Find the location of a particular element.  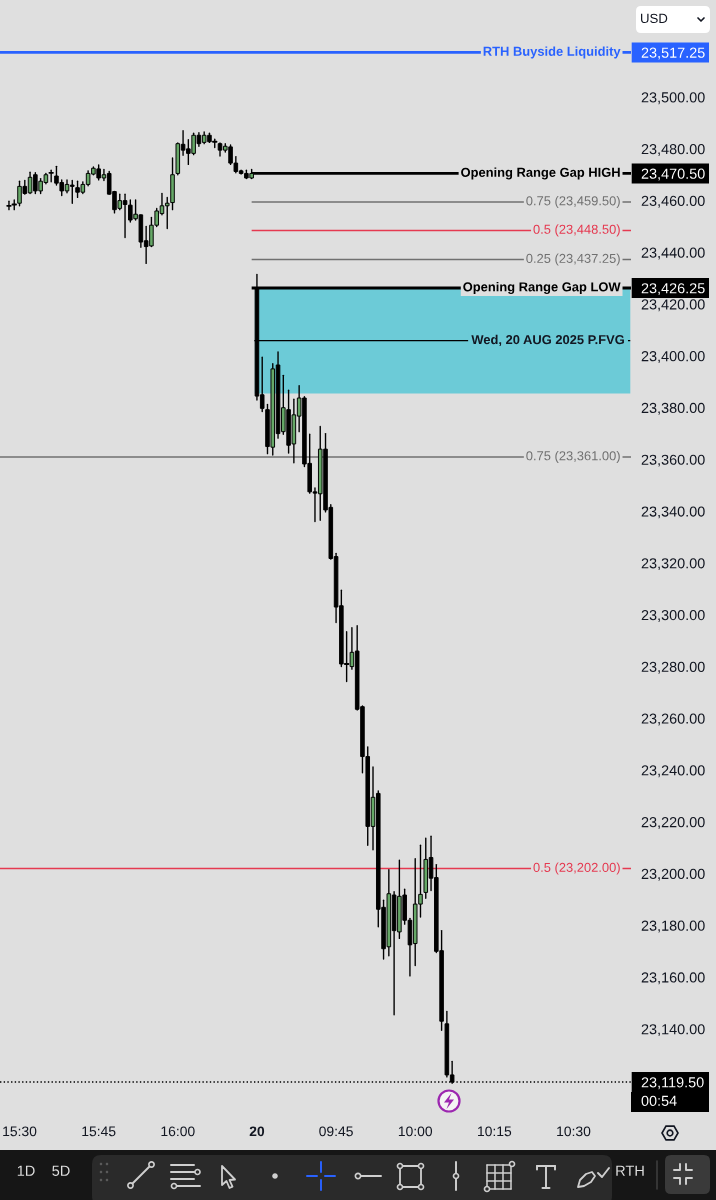

text: 5D is located at coordinates (61, 1170).